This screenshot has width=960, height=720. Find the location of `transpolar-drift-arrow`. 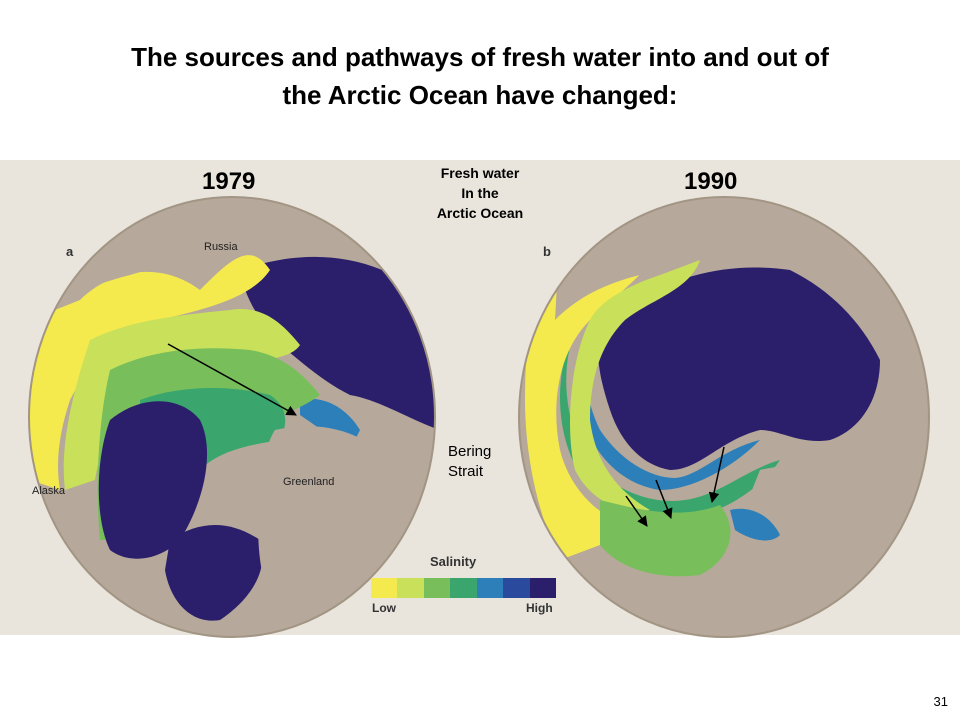

transpolar-drift-arrow is located at coordinates (232, 379).